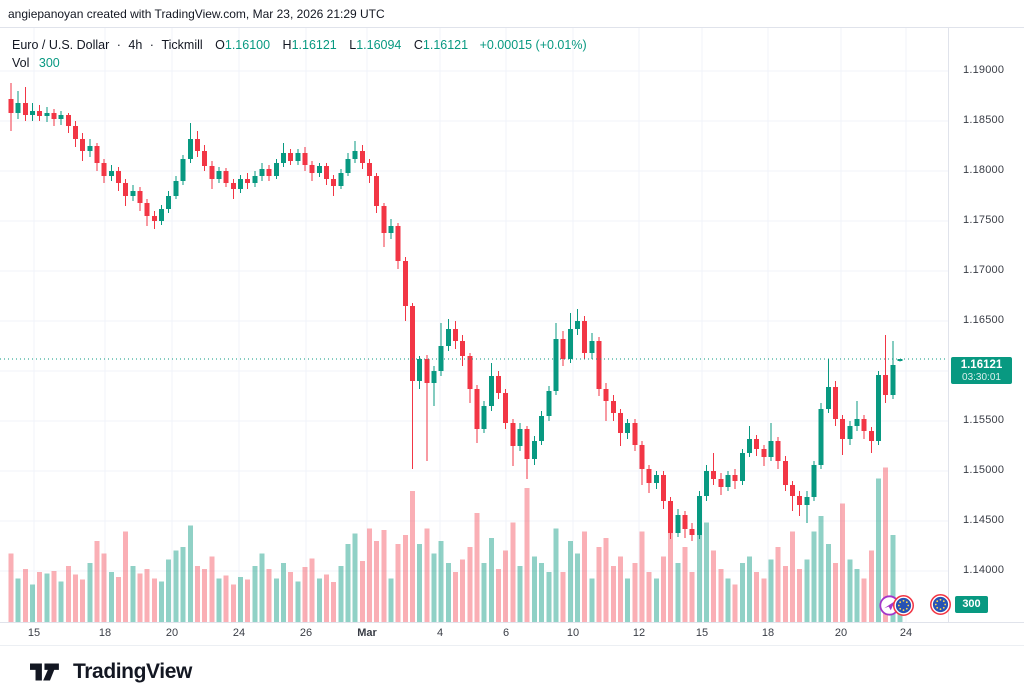 The image size is (1024, 698). What do you see at coordinates (903, 605) in the screenshot?
I see `eu-flag-event-icon` at bounding box center [903, 605].